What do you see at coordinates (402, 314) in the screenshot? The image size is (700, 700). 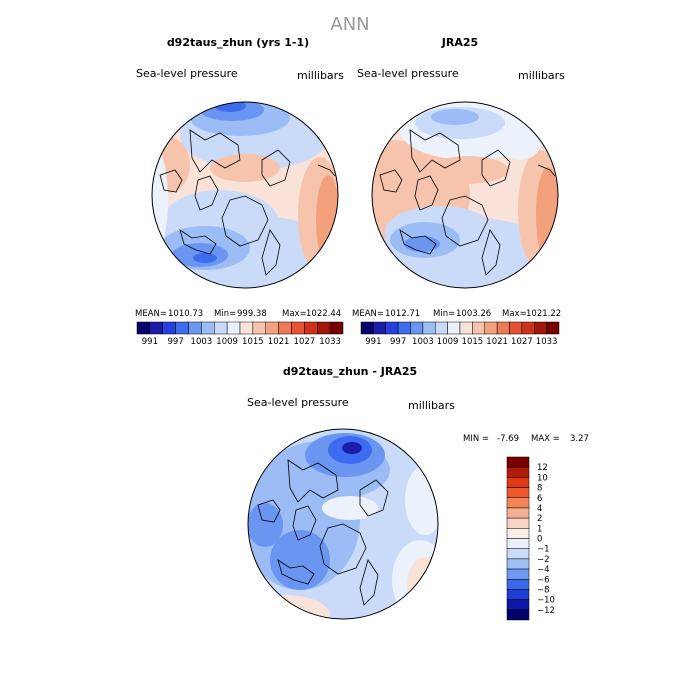 I see `stat-mean-value: 1012.71` at bounding box center [402, 314].